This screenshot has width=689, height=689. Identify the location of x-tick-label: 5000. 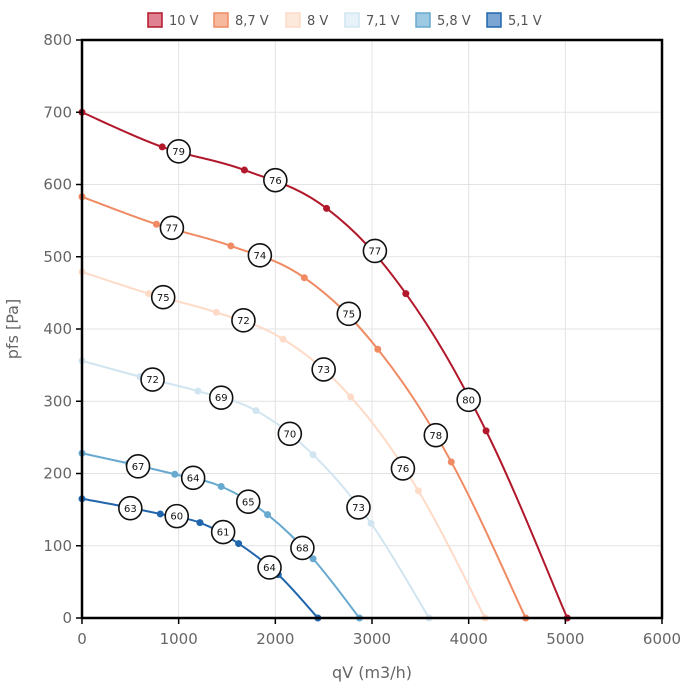
(565, 639).